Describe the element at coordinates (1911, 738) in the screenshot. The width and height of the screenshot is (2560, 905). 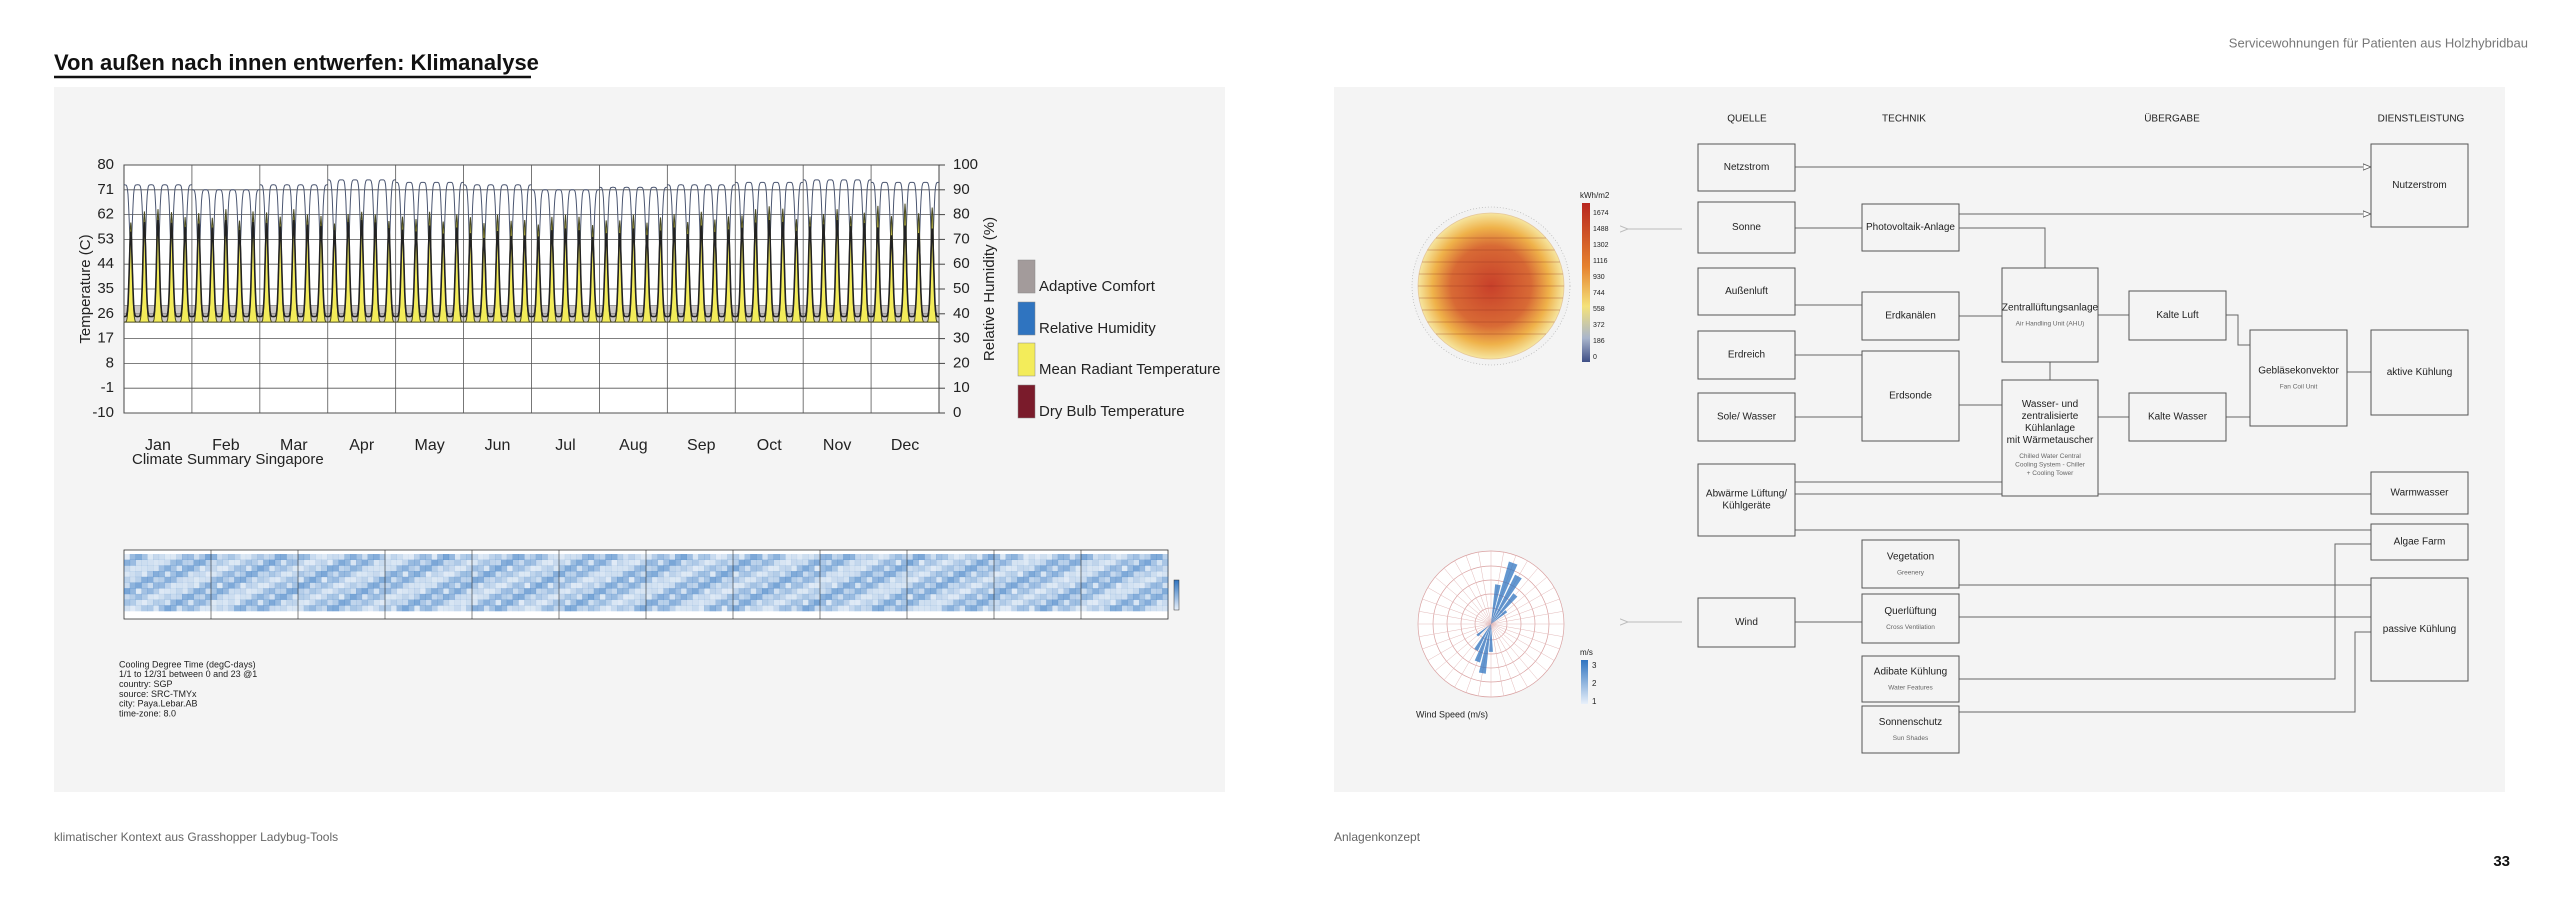
I see `node-sublabel: Sun Shades` at that location.